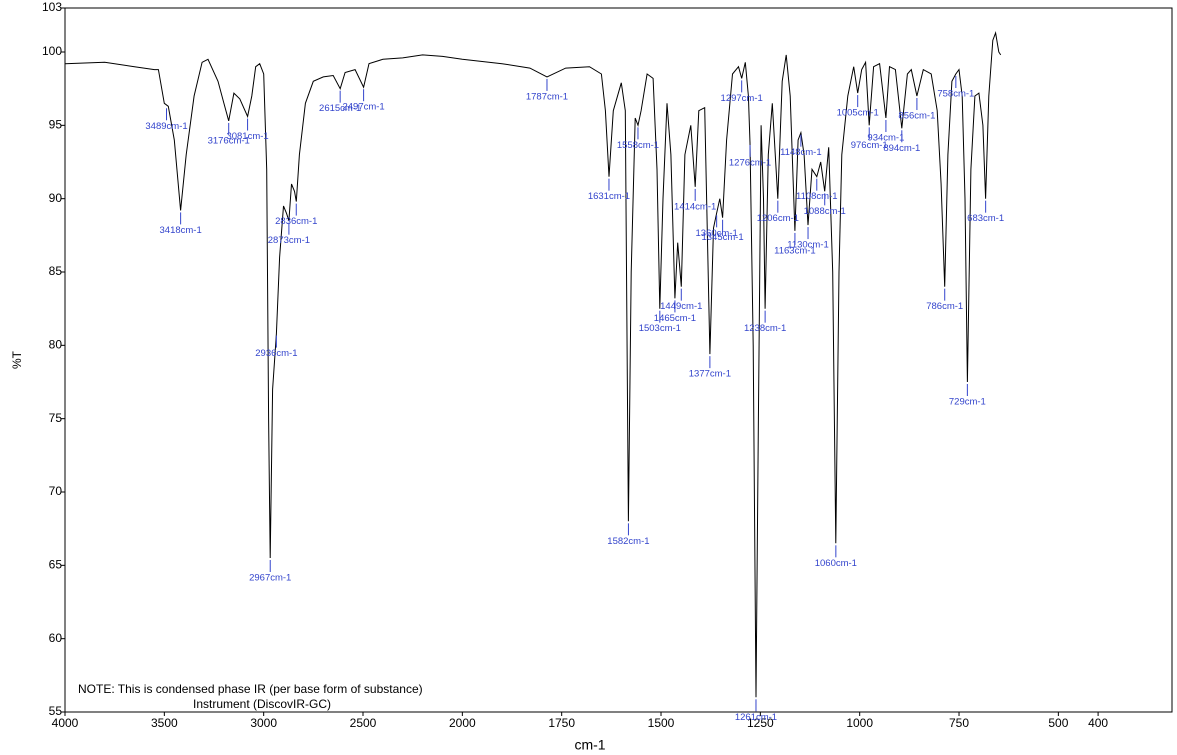 Image resolution: width=1177 pixels, height=755 pixels. Describe the element at coordinates (750, 162) in the screenshot. I see `peak-label: 1276cm-1` at that location.